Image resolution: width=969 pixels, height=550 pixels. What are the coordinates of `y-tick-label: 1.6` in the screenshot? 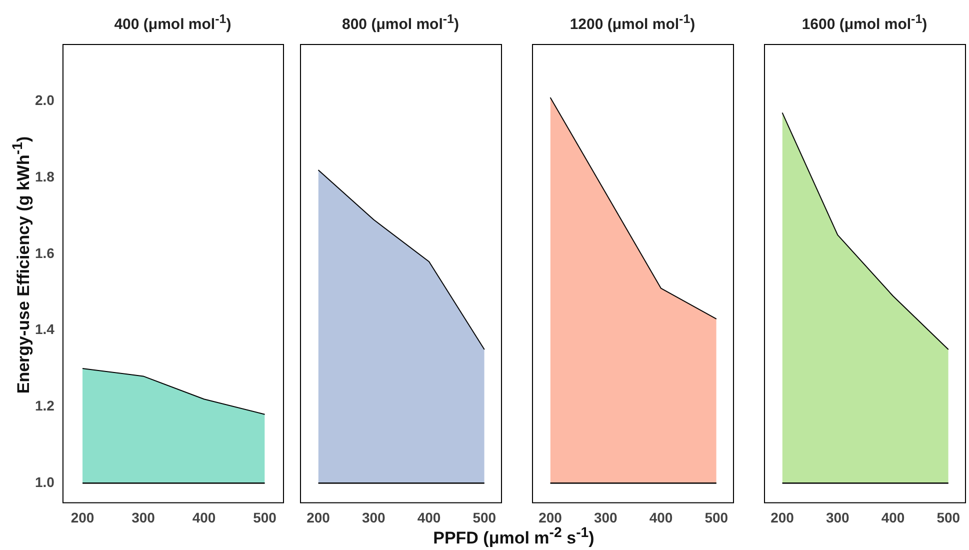 It's located at (44, 252).